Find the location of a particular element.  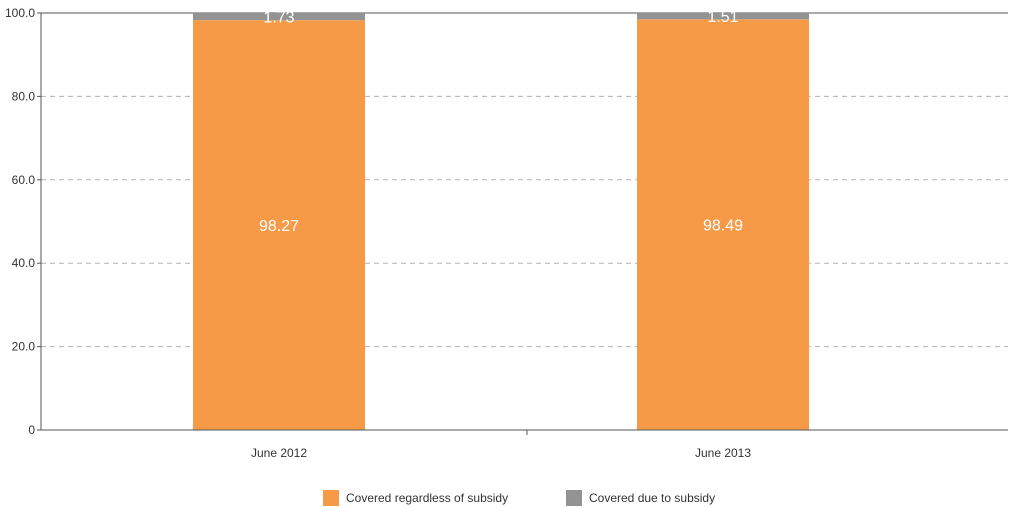

x-tick-label: June 2013 is located at coordinates (723, 453).